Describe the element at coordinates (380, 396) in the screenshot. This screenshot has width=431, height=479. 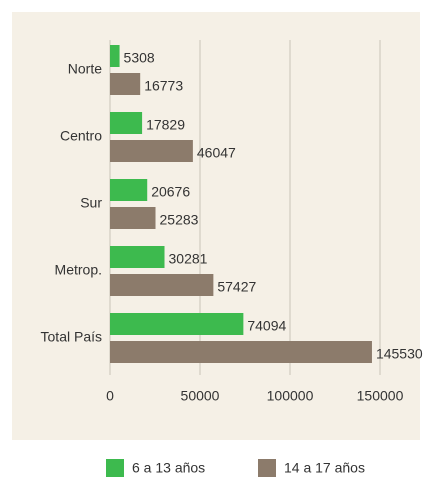
I see `x-tick-label: 150000` at that location.